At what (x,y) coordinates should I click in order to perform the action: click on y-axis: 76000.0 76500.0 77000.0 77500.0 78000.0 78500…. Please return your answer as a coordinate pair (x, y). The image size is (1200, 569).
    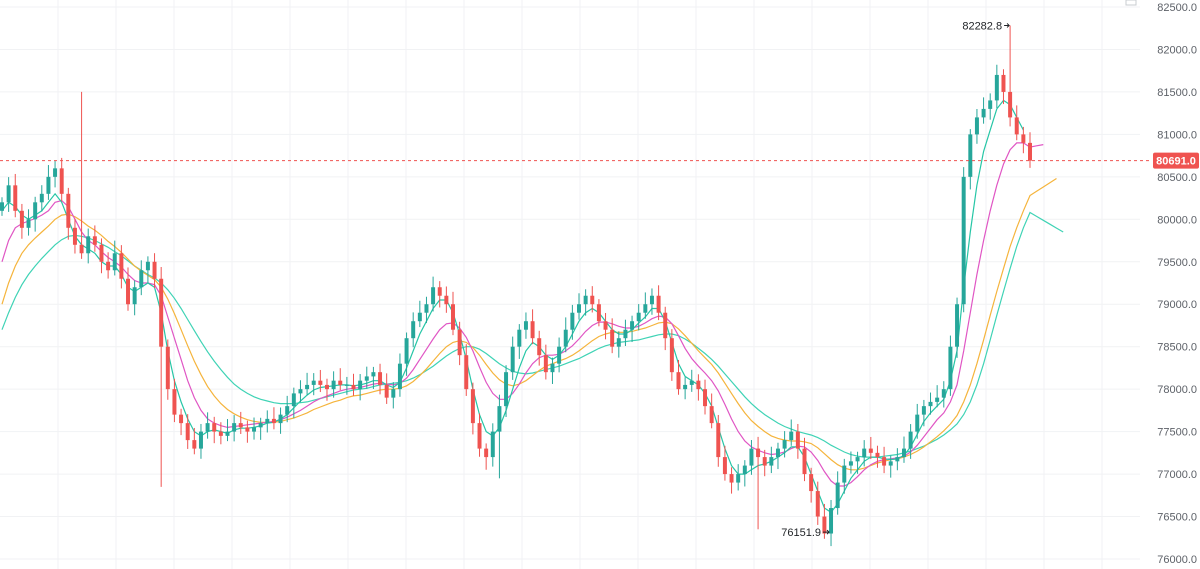
    Looking at the image, I should click on (1162, 283).